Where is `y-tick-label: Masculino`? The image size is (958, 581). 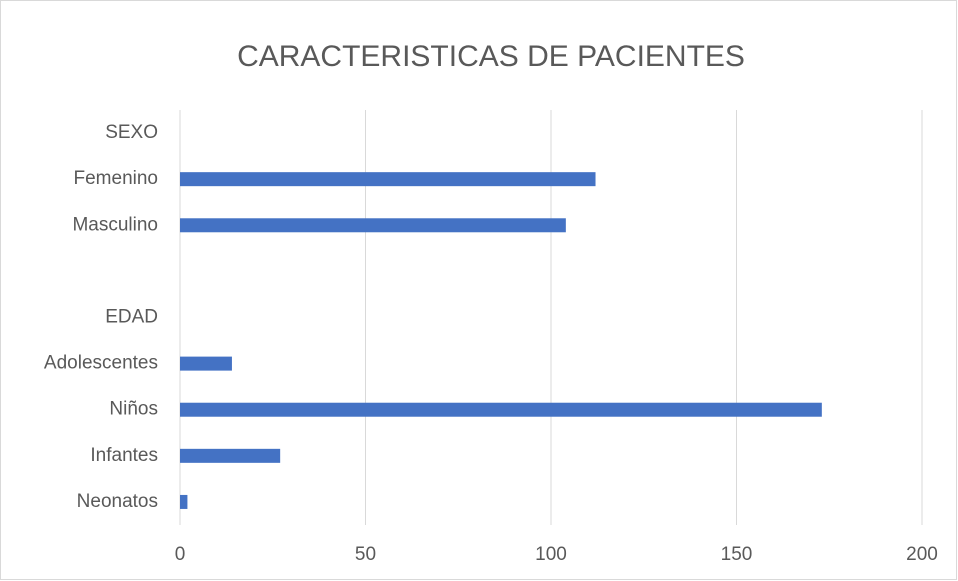
y-tick-label: Masculino is located at coordinates (115, 224).